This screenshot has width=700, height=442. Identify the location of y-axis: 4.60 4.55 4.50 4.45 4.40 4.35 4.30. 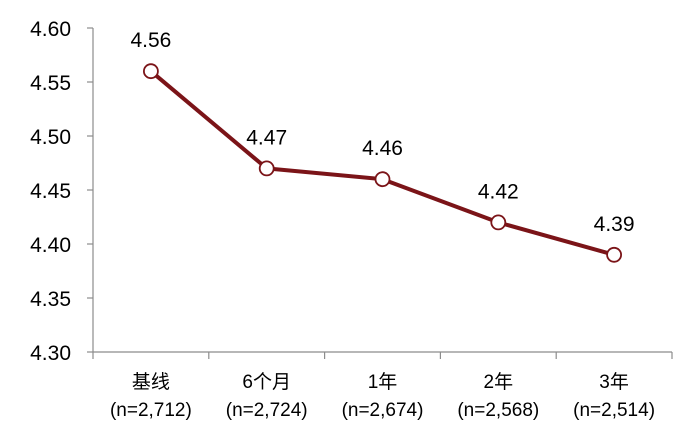
(62, 191).